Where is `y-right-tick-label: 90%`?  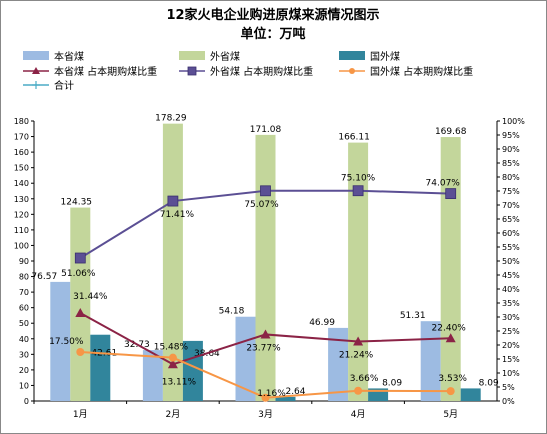
y-right-tick-label: 90% is located at coordinates (511, 149).